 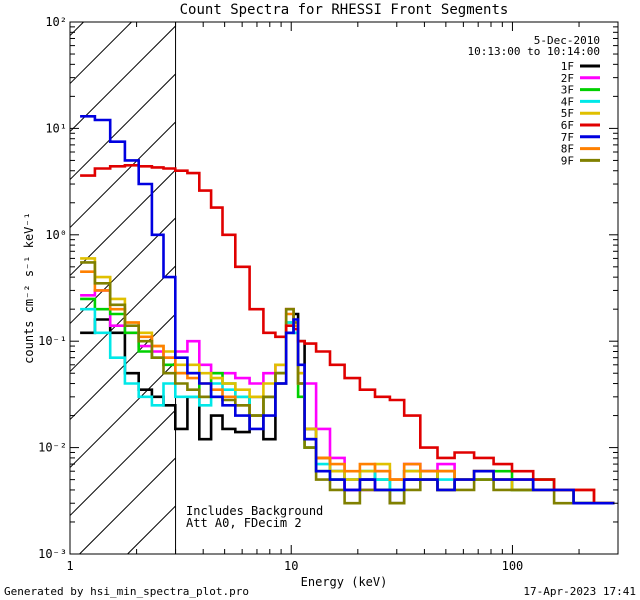 I want to click on annotation-background: Includes Background, so click(x=254, y=511).